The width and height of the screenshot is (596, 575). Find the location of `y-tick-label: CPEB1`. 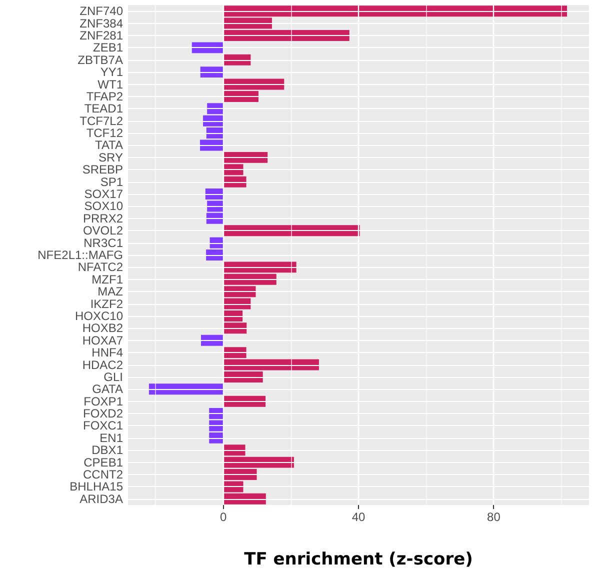

y-tick-label: CPEB1 is located at coordinates (104, 462).